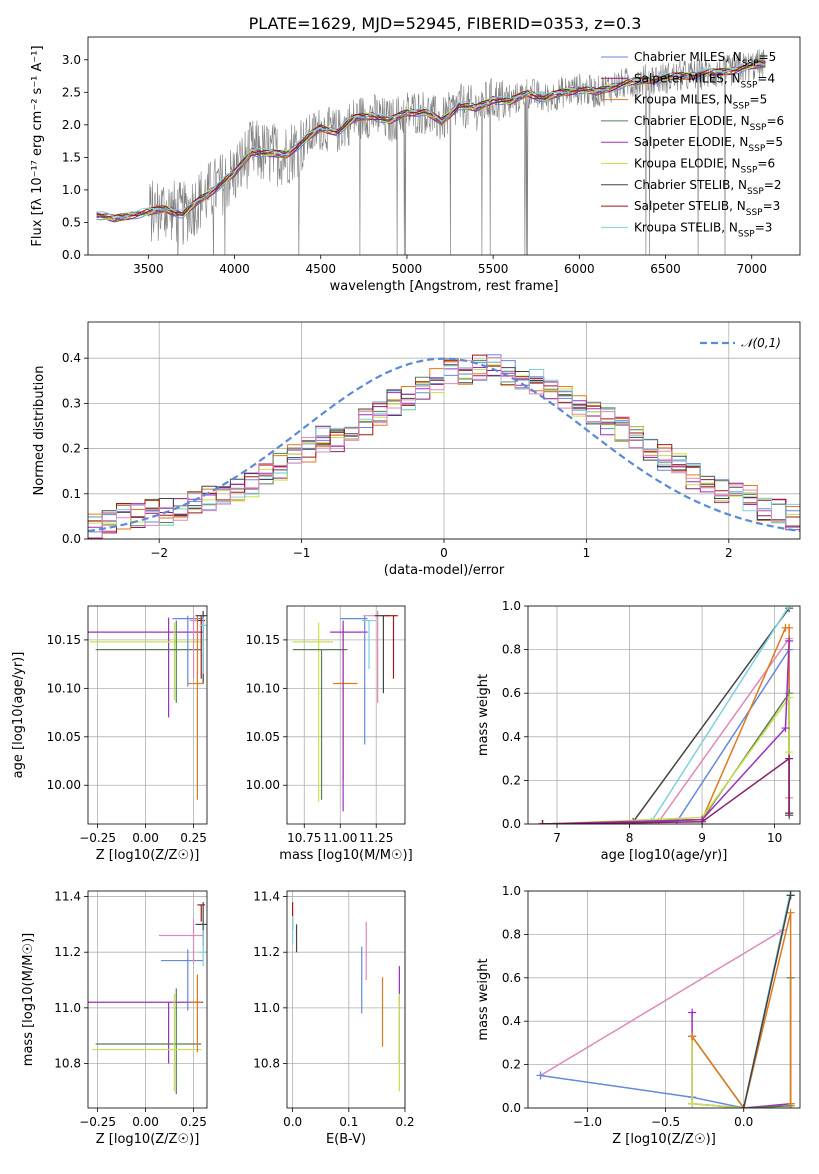 Image resolution: width=819 pixels, height=1174 pixels. What do you see at coordinates (28, 999) in the screenshot?
I see `y-axis-label: mass [log10(M/M☉)]` at bounding box center [28, 999].